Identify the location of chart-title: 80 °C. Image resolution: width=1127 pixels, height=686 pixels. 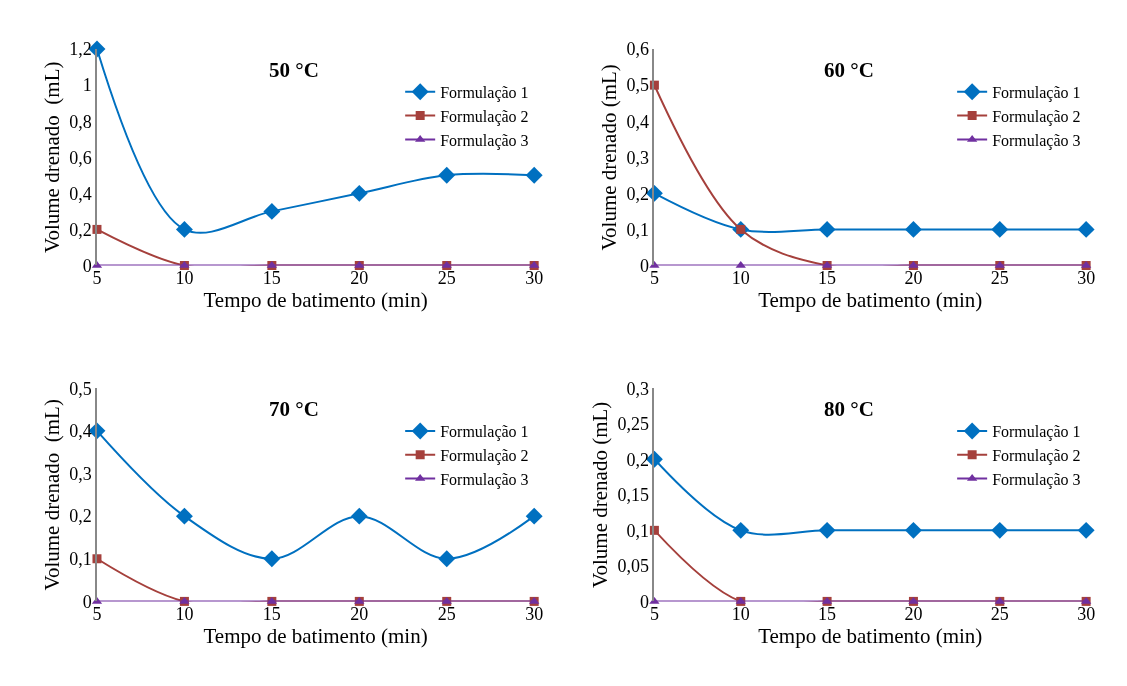
(849, 409).